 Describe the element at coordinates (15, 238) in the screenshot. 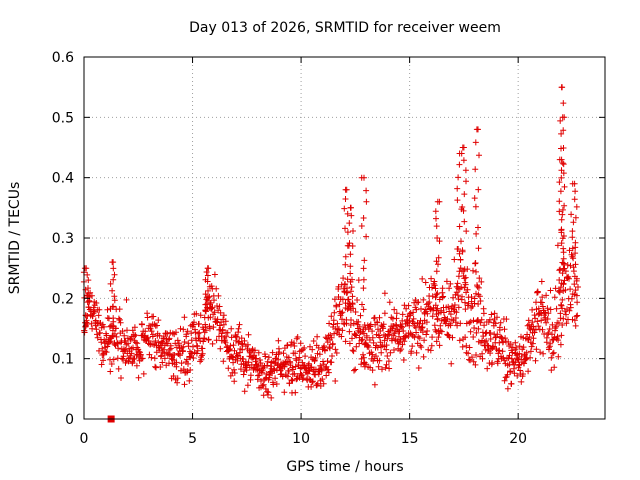

I see `y-axis-label: SRMTID / TECUs` at that location.